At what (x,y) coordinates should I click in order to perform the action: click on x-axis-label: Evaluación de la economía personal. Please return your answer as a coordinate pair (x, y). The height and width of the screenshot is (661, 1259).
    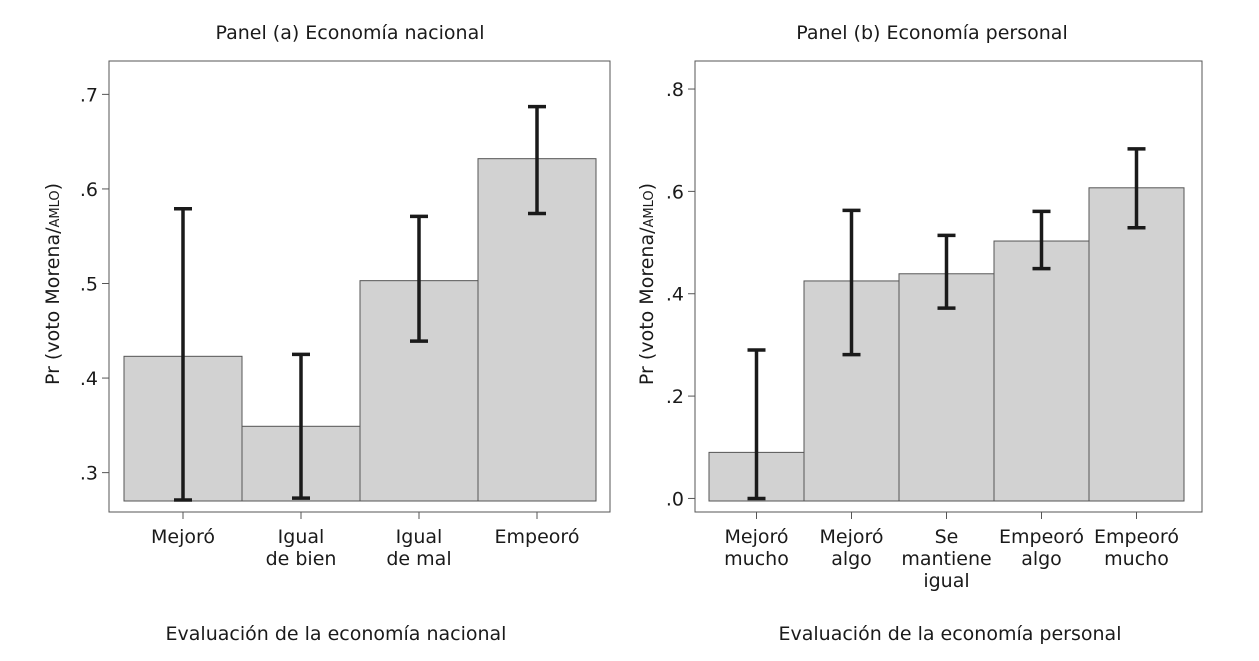
    Looking at the image, I should click on (950, 634).